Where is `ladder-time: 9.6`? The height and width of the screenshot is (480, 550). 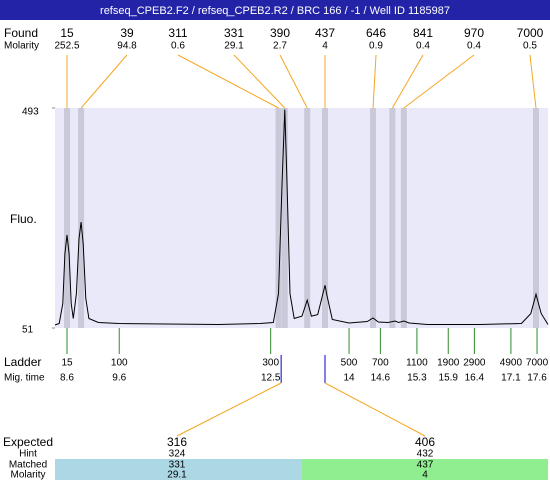 ladder-time: 9.6 is located at coordinates (119, 378).